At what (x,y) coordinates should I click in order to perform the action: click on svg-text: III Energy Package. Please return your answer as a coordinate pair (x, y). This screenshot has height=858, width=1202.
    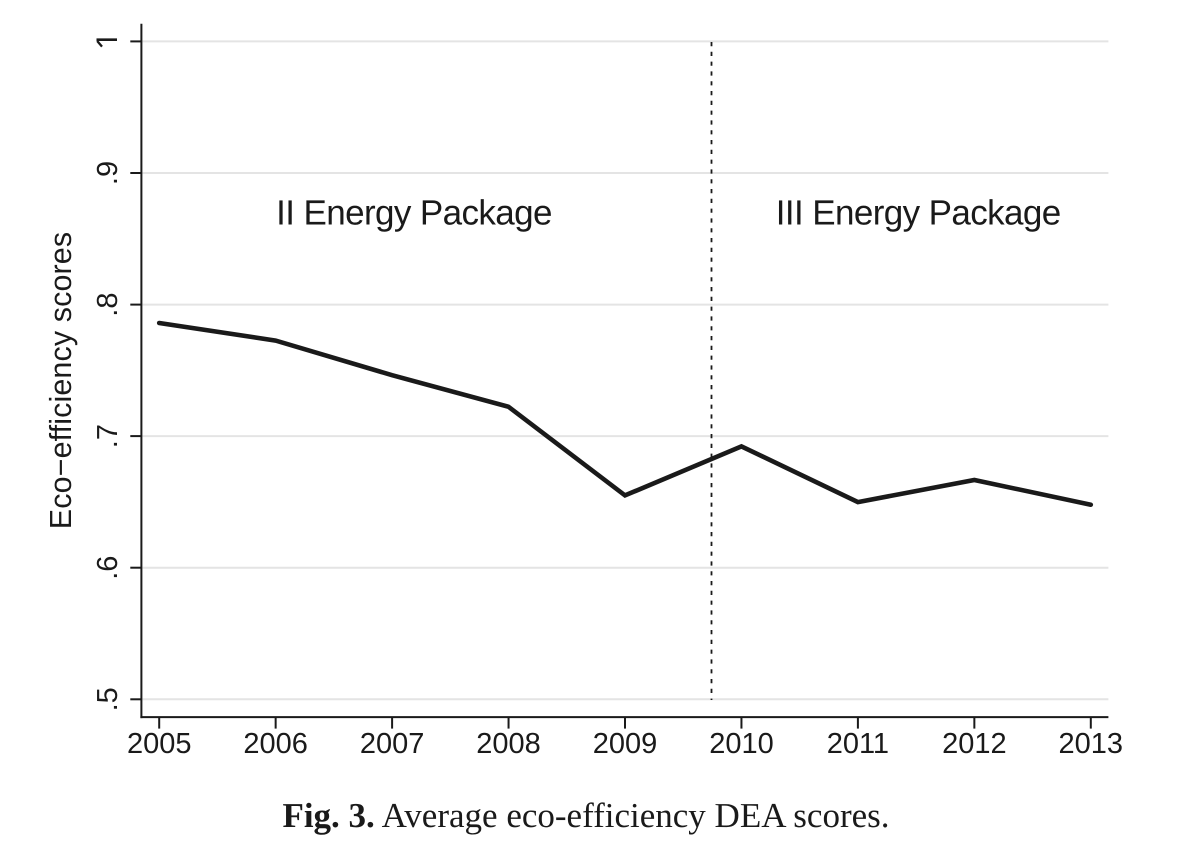
    Looking at the image, I should click on (918, 213).